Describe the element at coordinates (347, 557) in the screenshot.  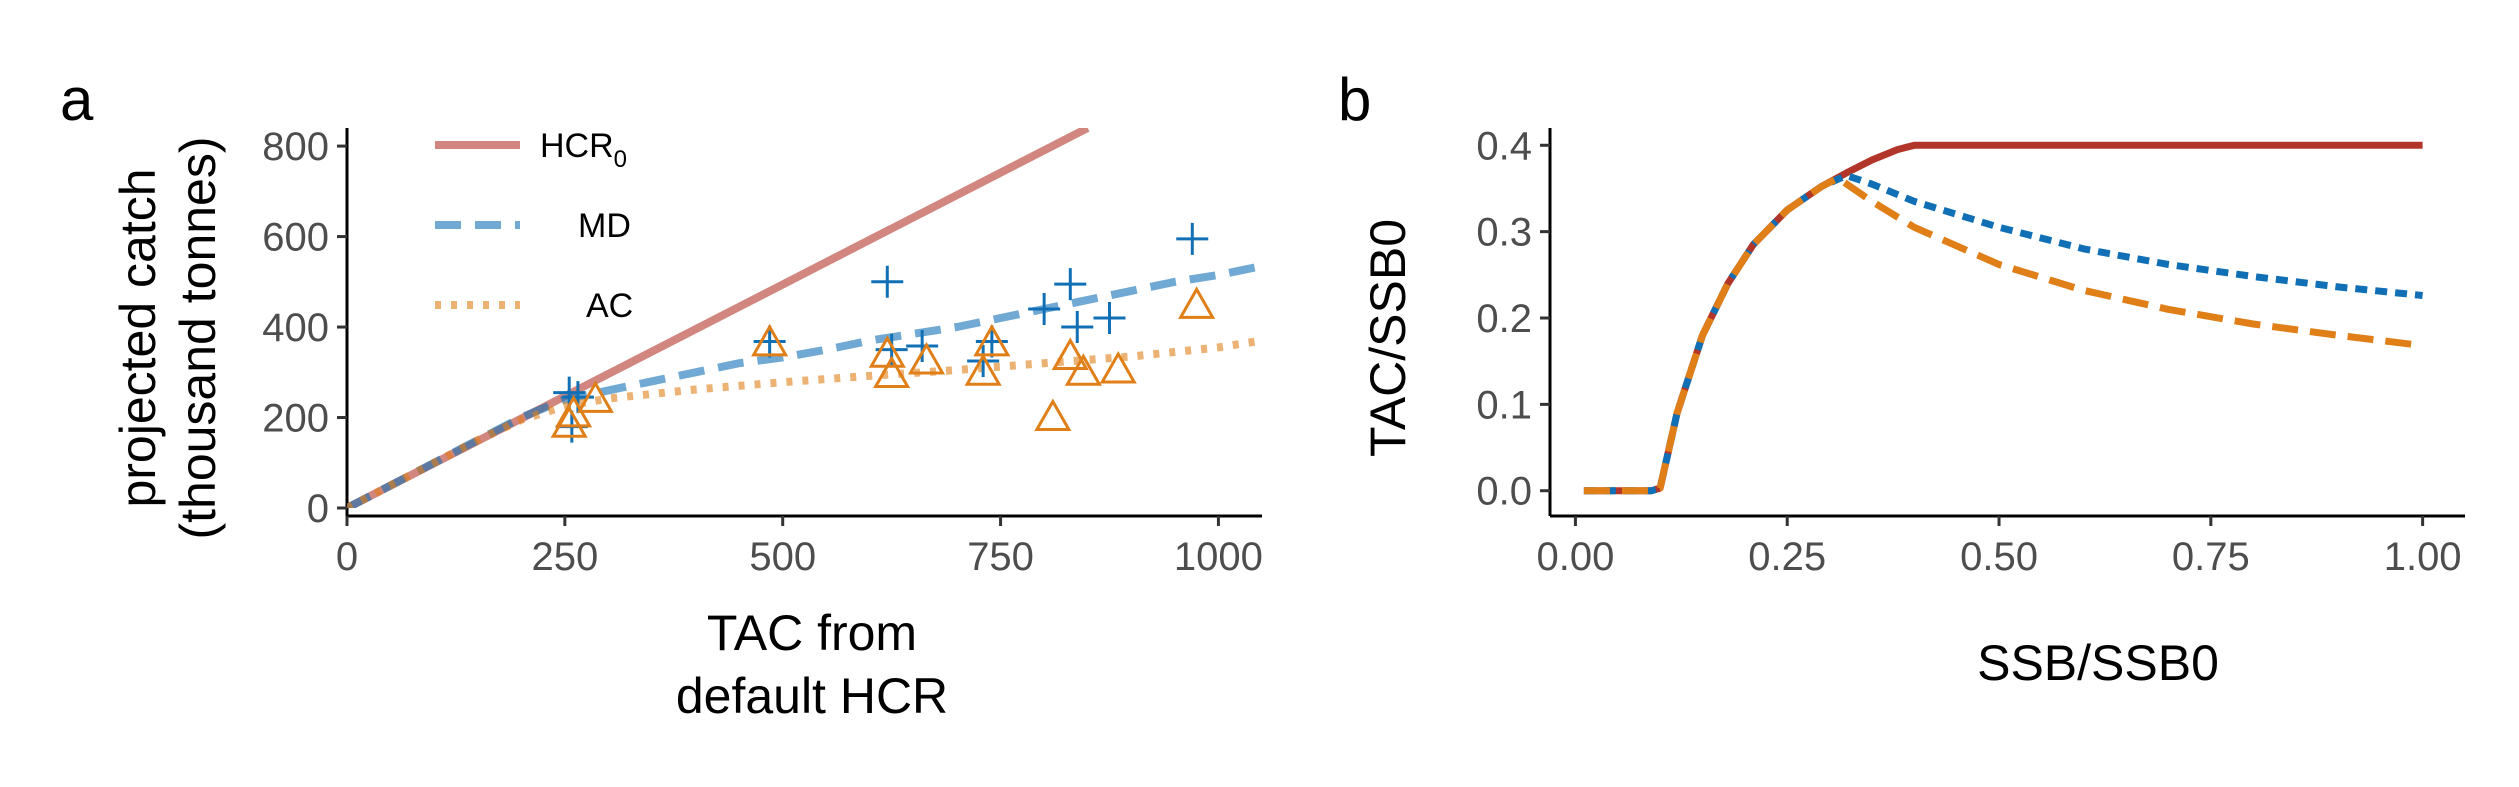
I see `panel-a-x-tick-label: 0` at that location.